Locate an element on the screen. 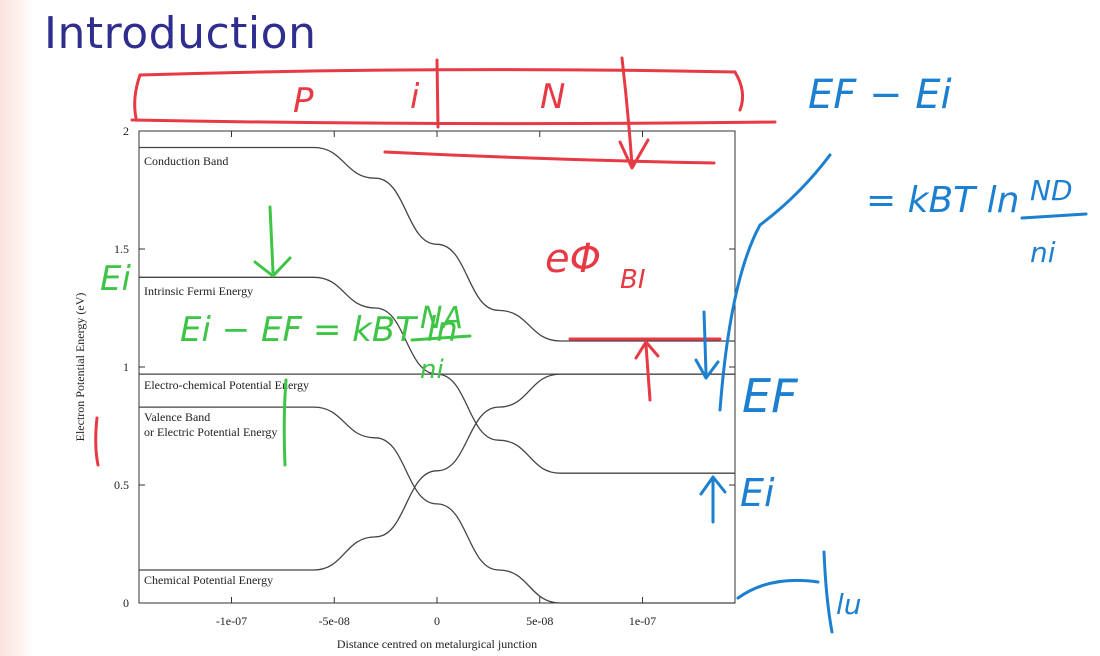 The image size is (1100, 656). green-equation-denominator: ni is located at coordinates (432, 370).